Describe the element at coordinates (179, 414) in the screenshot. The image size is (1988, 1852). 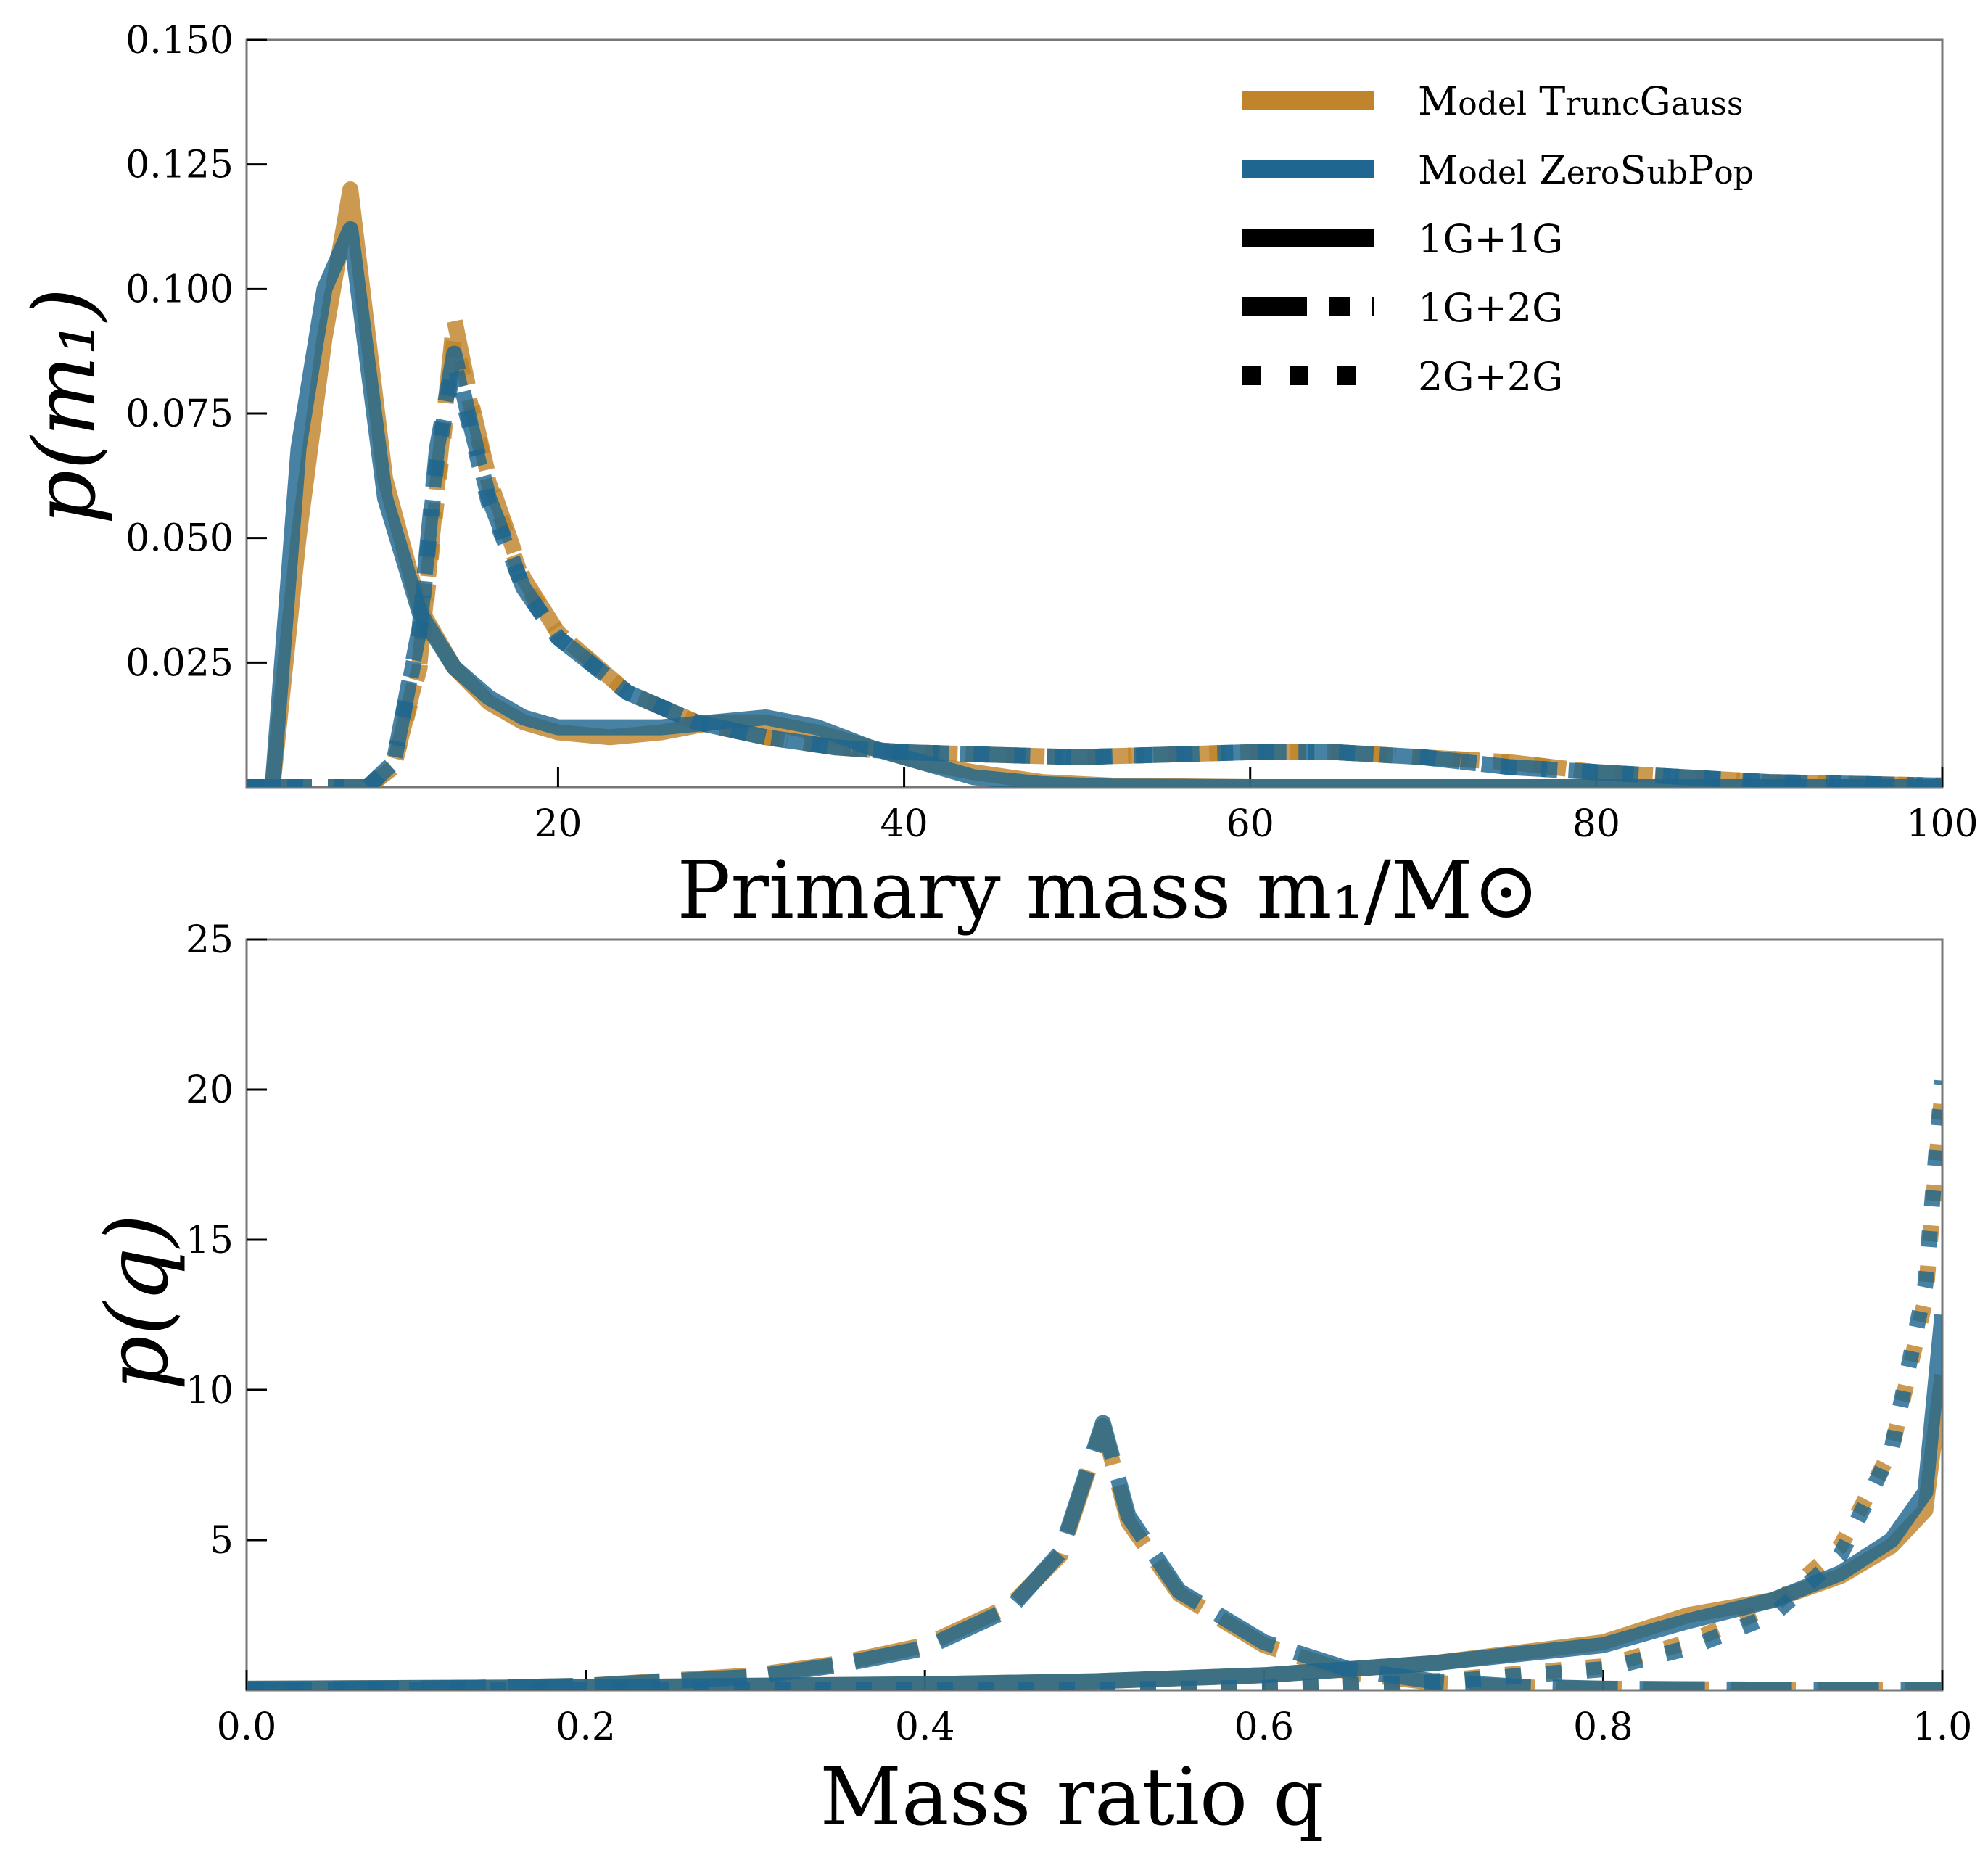
I see `top-ytick-label: 0.075` at that location.